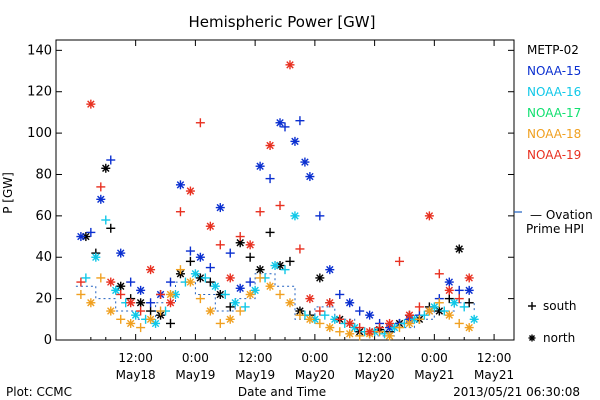  What do you see at coordinates (39, 92) in the screenshot?
I see `y-tick-label: 120` at bounding box center [39, 92].